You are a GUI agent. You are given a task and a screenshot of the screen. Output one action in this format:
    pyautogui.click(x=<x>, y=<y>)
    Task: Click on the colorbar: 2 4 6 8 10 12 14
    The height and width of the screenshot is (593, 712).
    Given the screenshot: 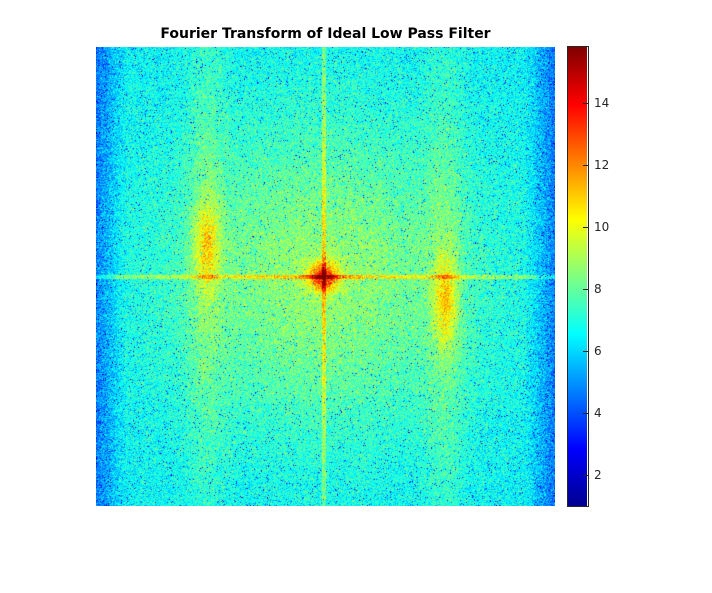 What is the action you would take?
    pyautogui.click(x=588, y=276)
    